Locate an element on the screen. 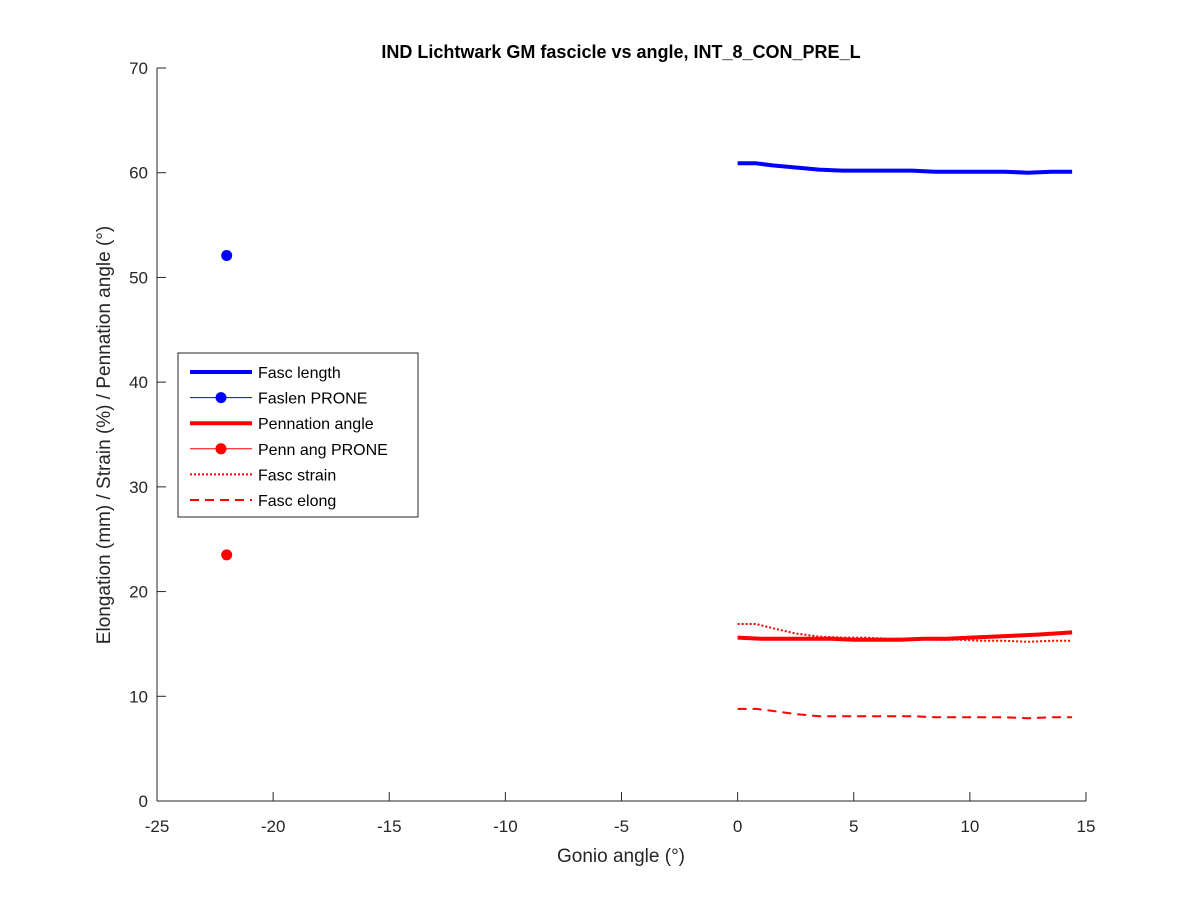  y-tick-label: 60 is located at coordinates (138, 173).